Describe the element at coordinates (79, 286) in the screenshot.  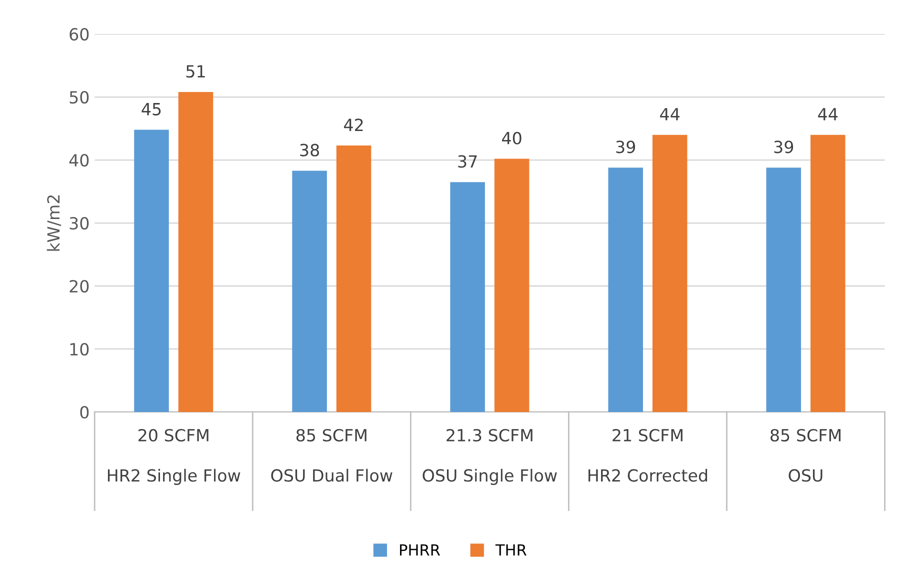
I see `y-tick-label: 20` at that location.